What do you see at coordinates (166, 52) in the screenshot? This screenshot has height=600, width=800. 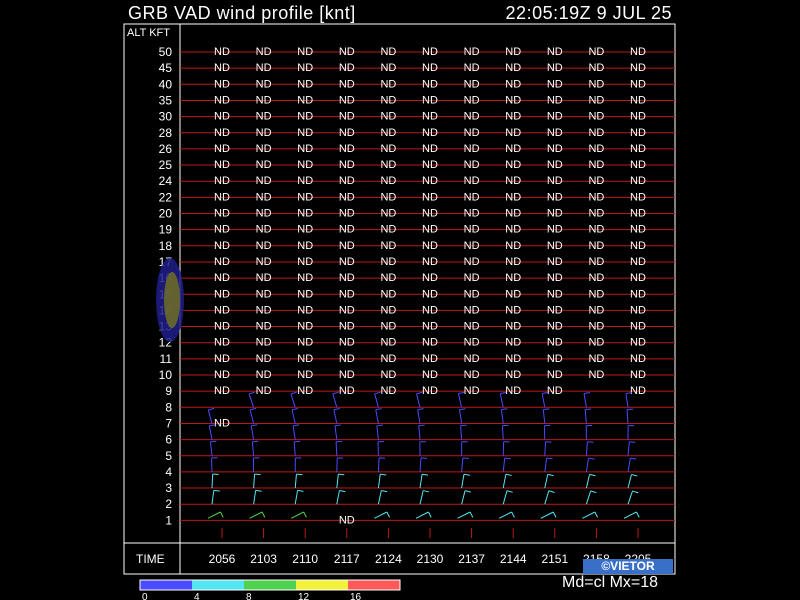 I see `altitude-label: 50` at bounding box center [166, 52].